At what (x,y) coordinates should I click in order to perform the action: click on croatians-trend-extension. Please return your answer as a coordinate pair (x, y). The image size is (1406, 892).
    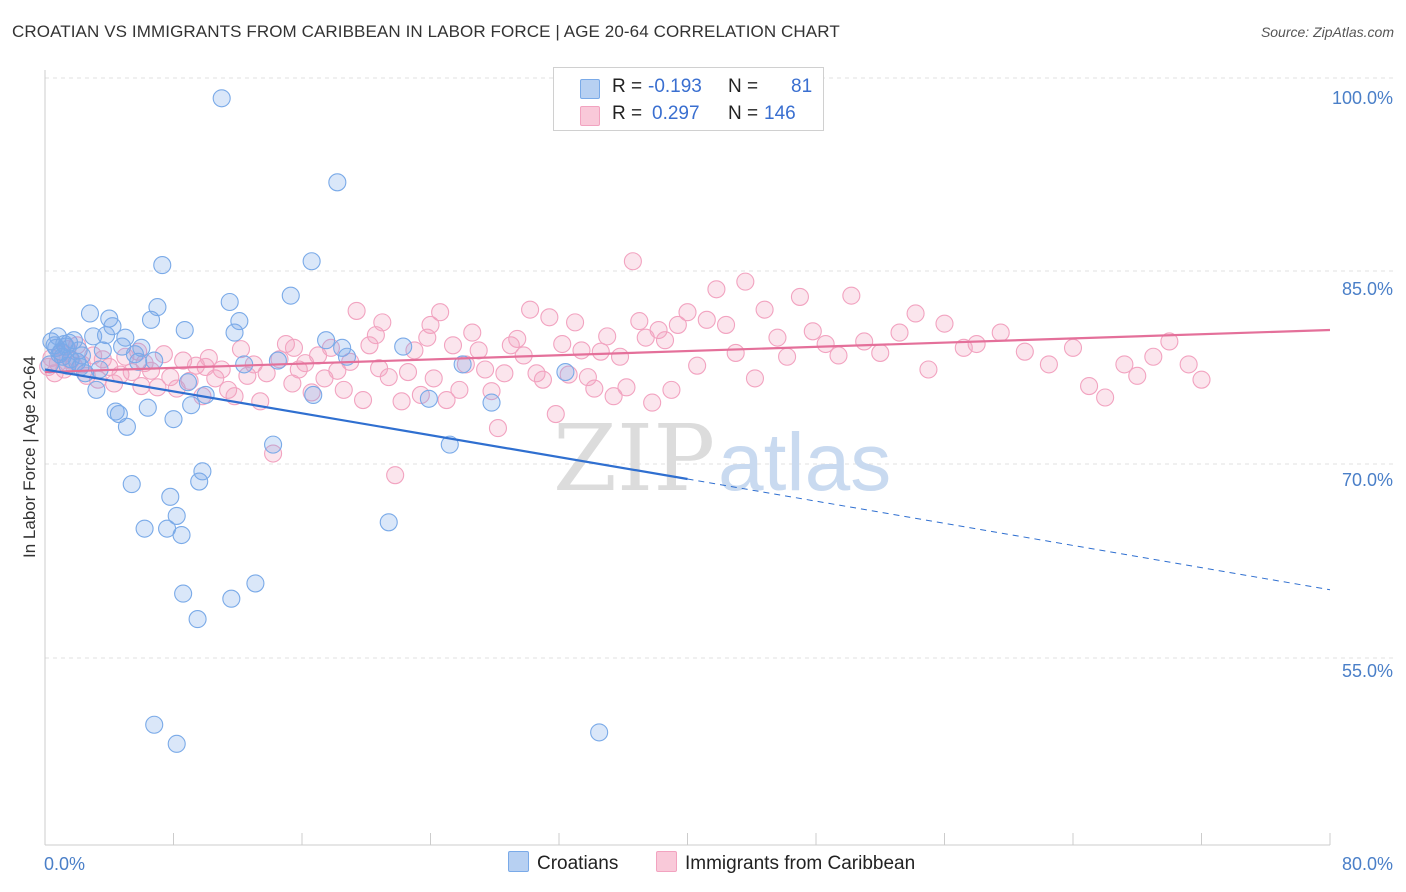
    Looking at the image, I should click on (1009, 534).